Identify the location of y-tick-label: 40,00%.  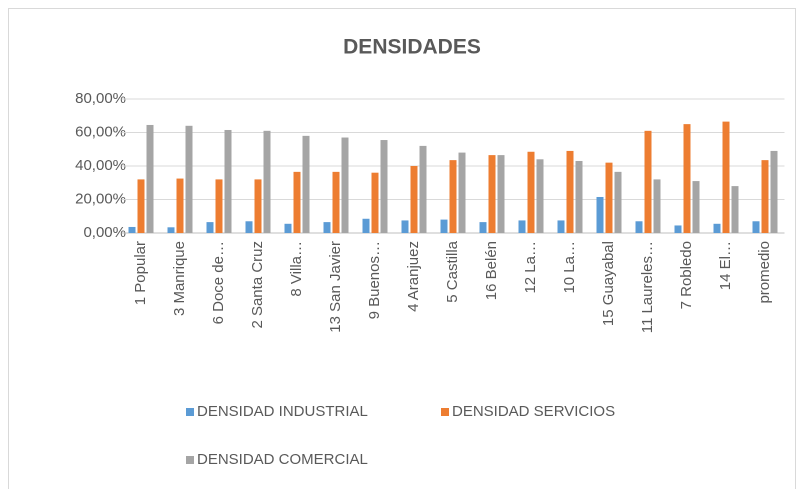
(100, 165).